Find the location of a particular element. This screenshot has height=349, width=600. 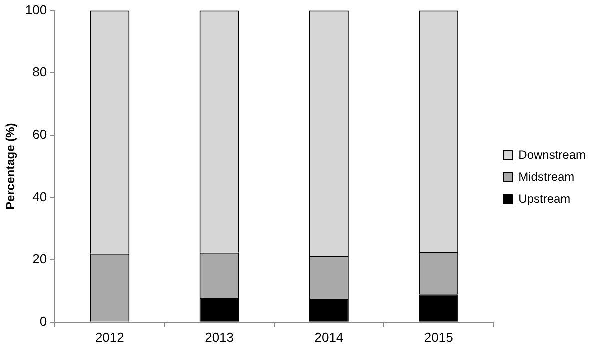

y-tick-label: 80 is located at coordinates (40, 72).